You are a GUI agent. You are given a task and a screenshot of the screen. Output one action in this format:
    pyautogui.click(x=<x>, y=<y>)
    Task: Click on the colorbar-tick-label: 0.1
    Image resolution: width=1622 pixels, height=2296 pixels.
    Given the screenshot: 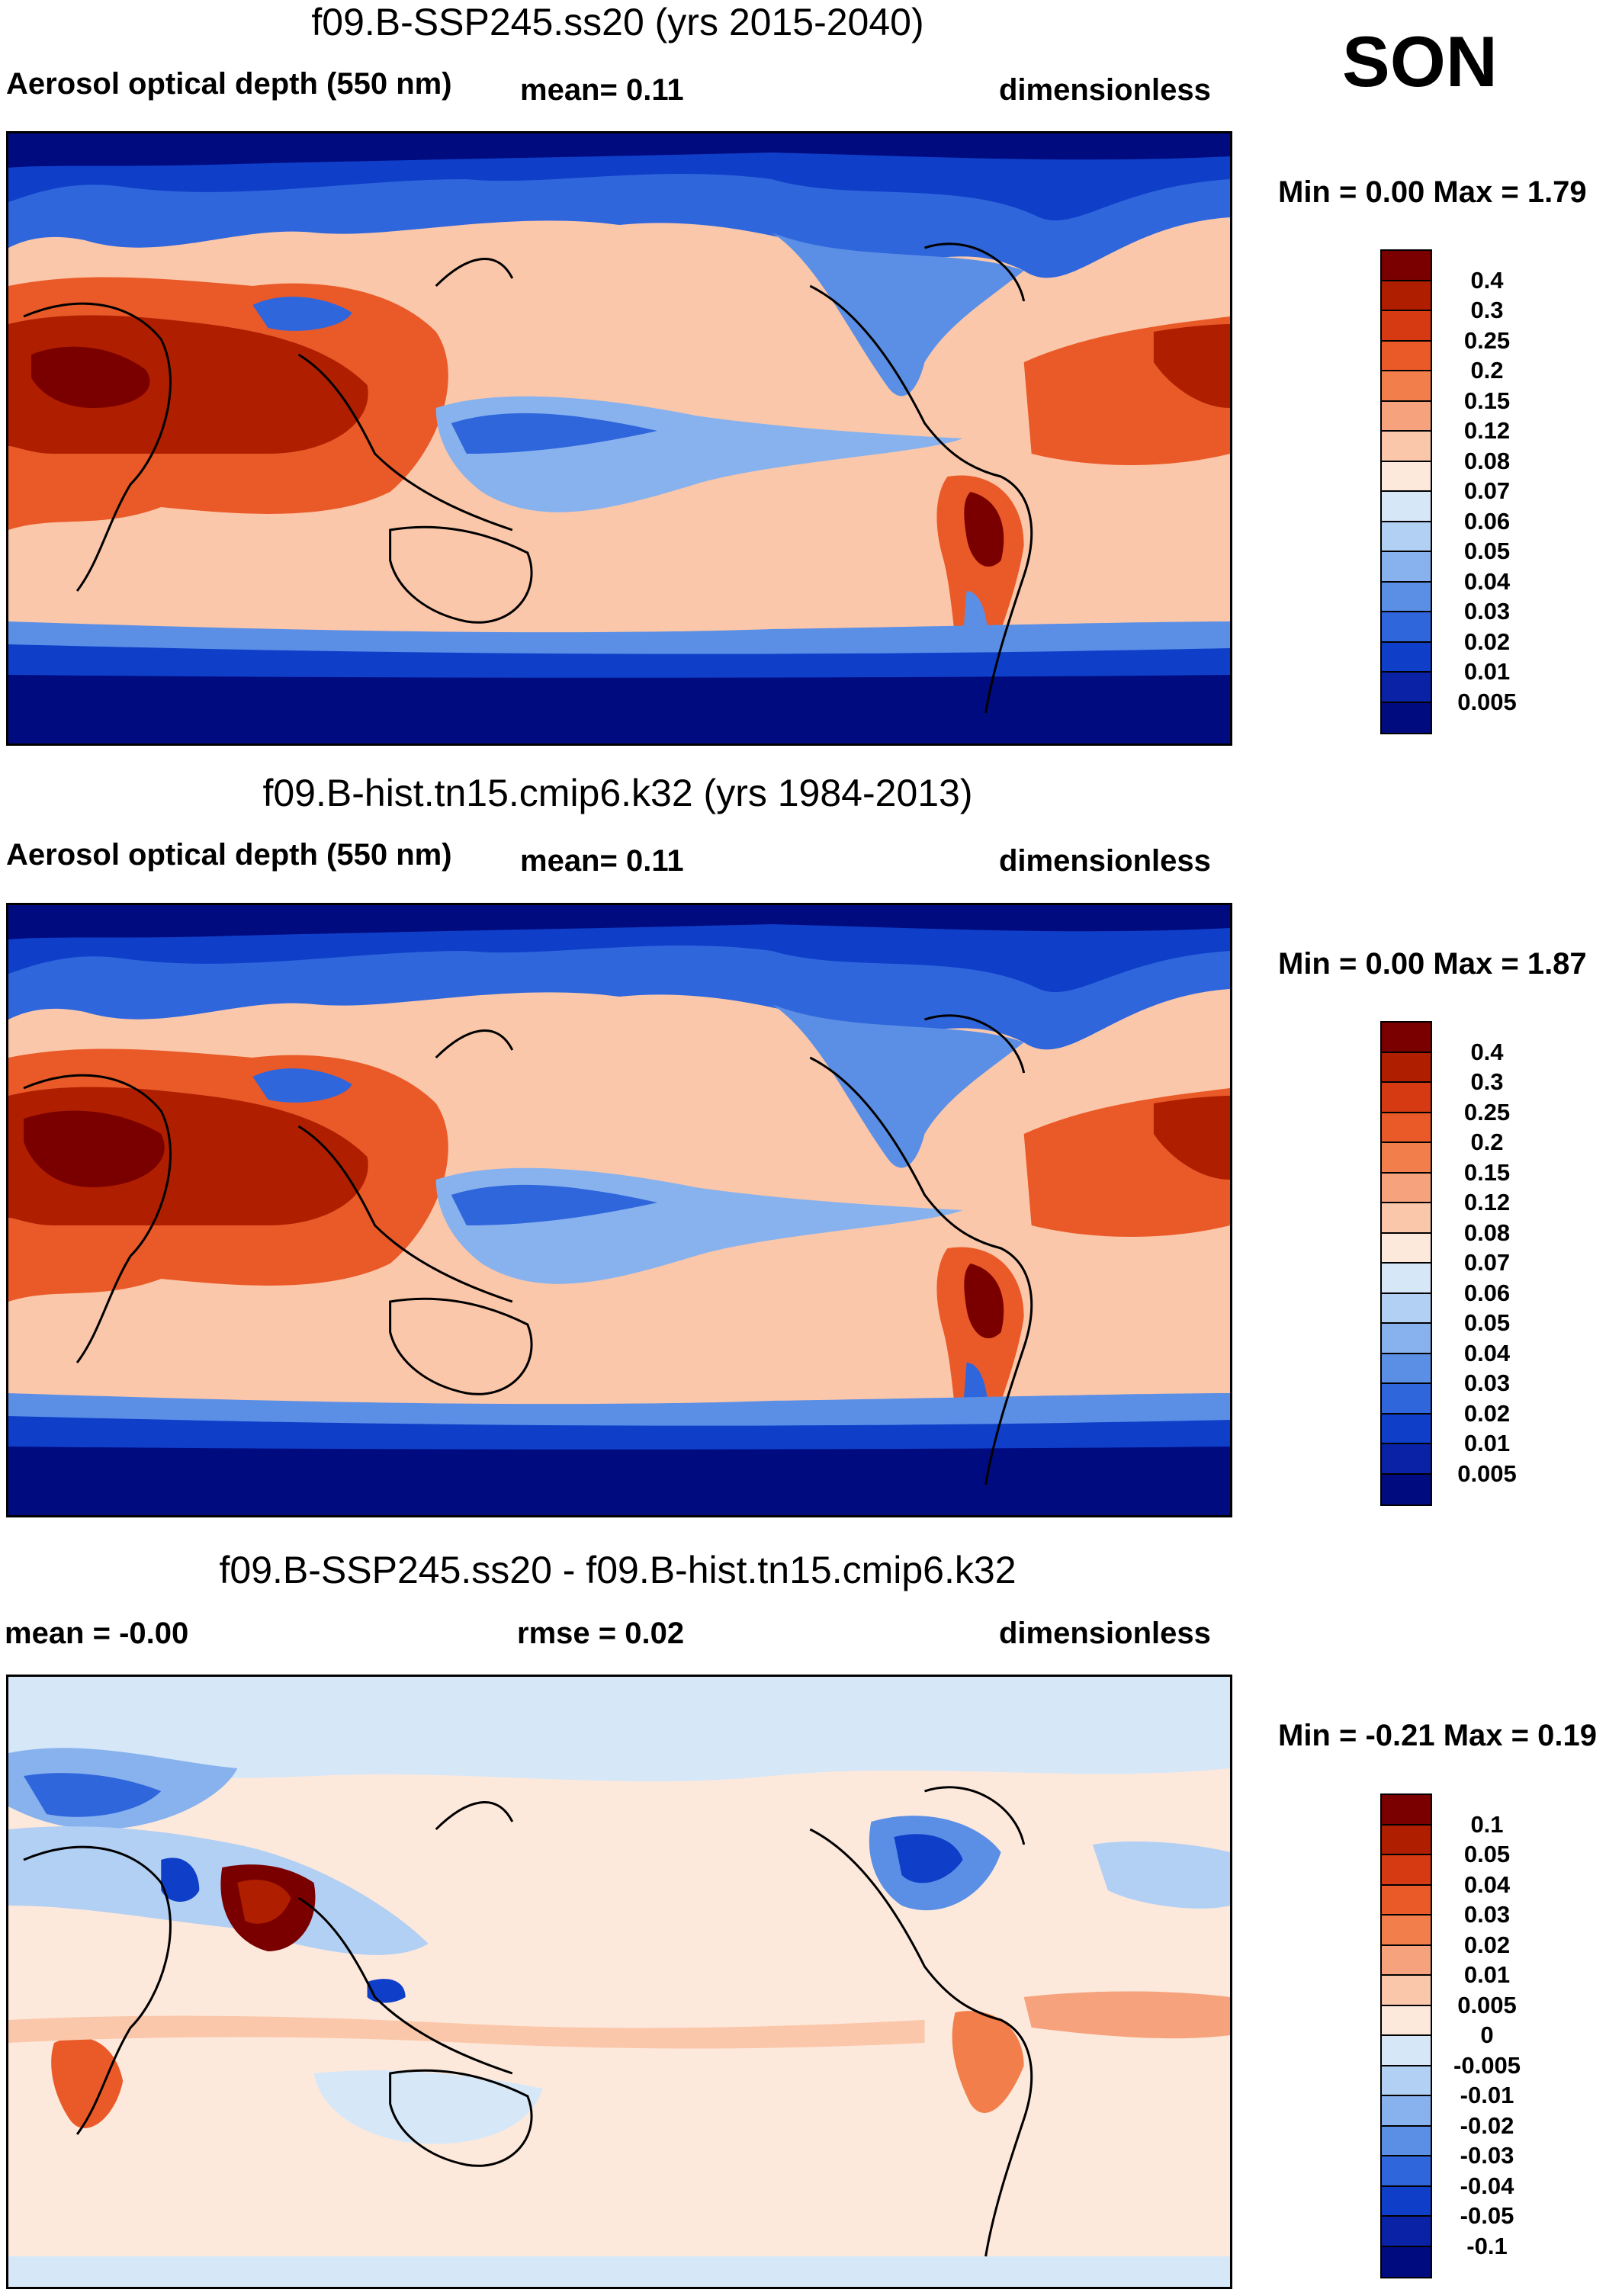 What is the action you would take?
    pyautogui.click(x=1487, y=1824)
    